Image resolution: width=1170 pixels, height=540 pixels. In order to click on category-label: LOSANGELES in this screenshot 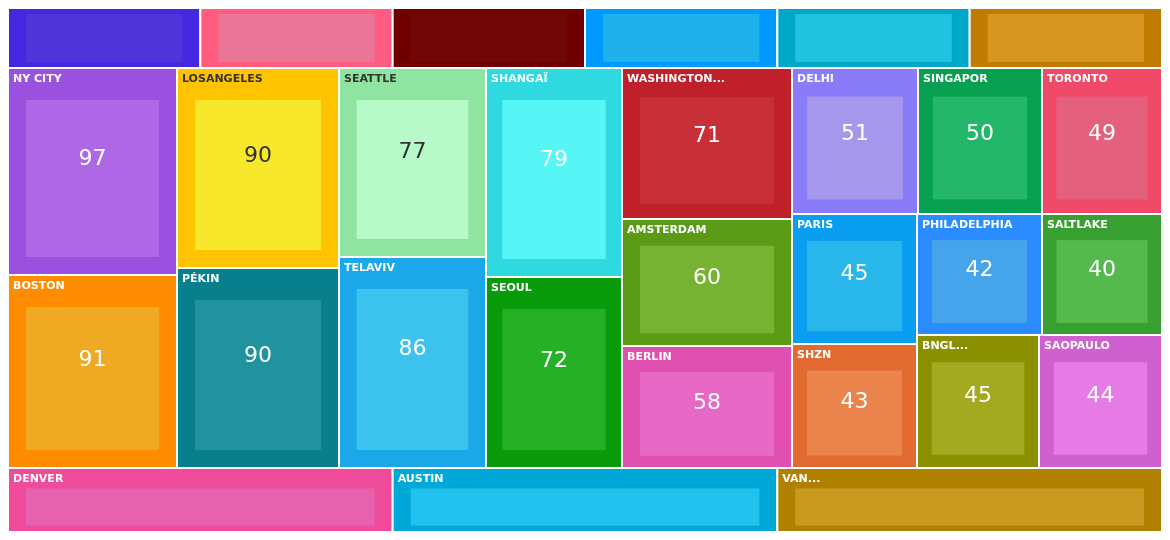, I will do `click(222, 78)`.